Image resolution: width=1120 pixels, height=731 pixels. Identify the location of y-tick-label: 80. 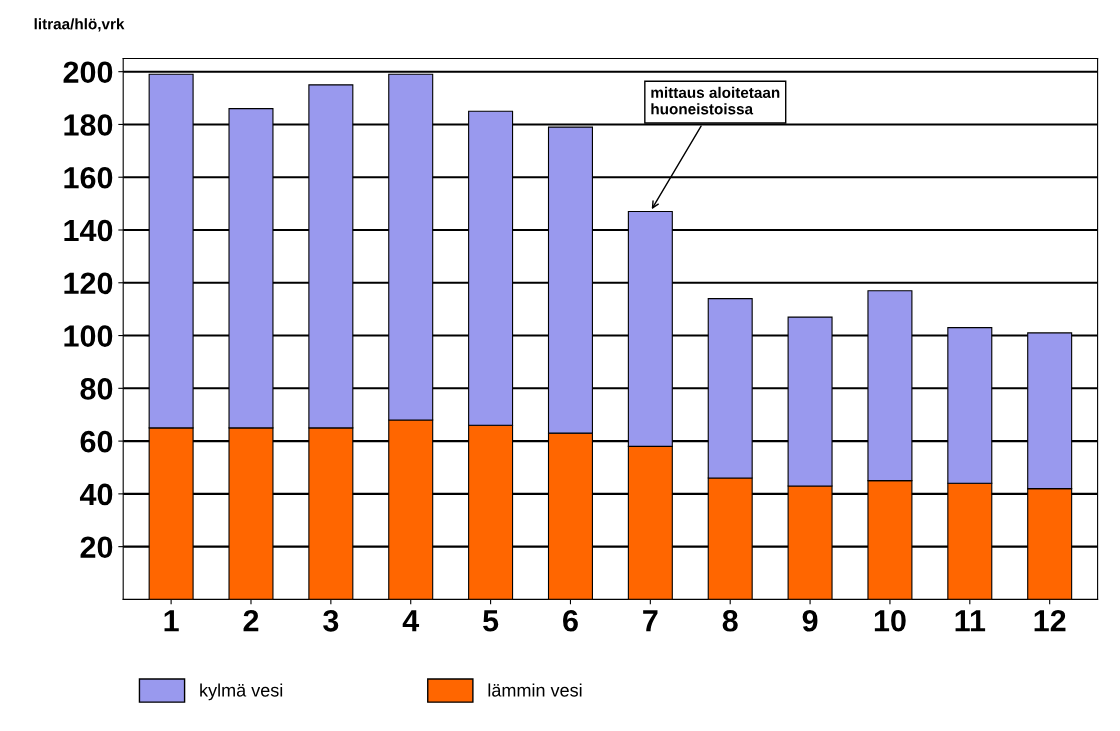
(96, 389).